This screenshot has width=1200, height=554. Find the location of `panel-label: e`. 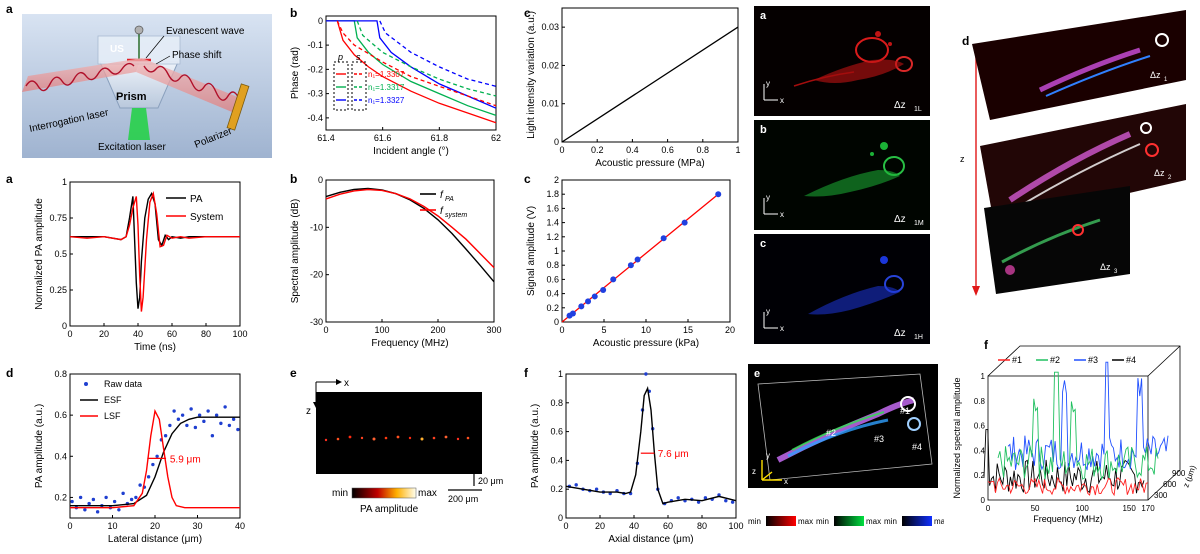

panel-label: e is located at coordinates (757, 374).